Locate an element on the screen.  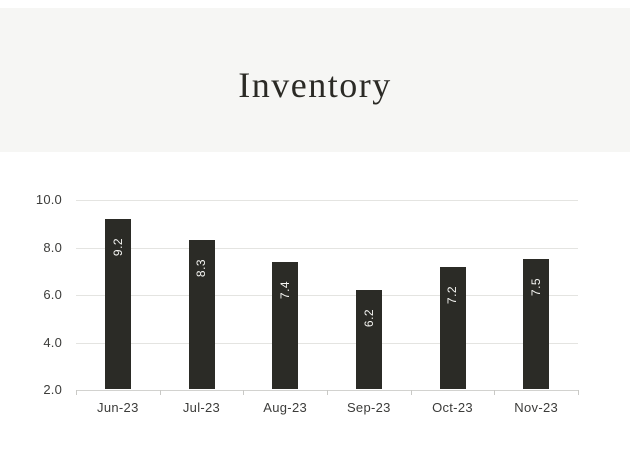
y-axis-label: 2.0 is located at coordinates (52, 389).